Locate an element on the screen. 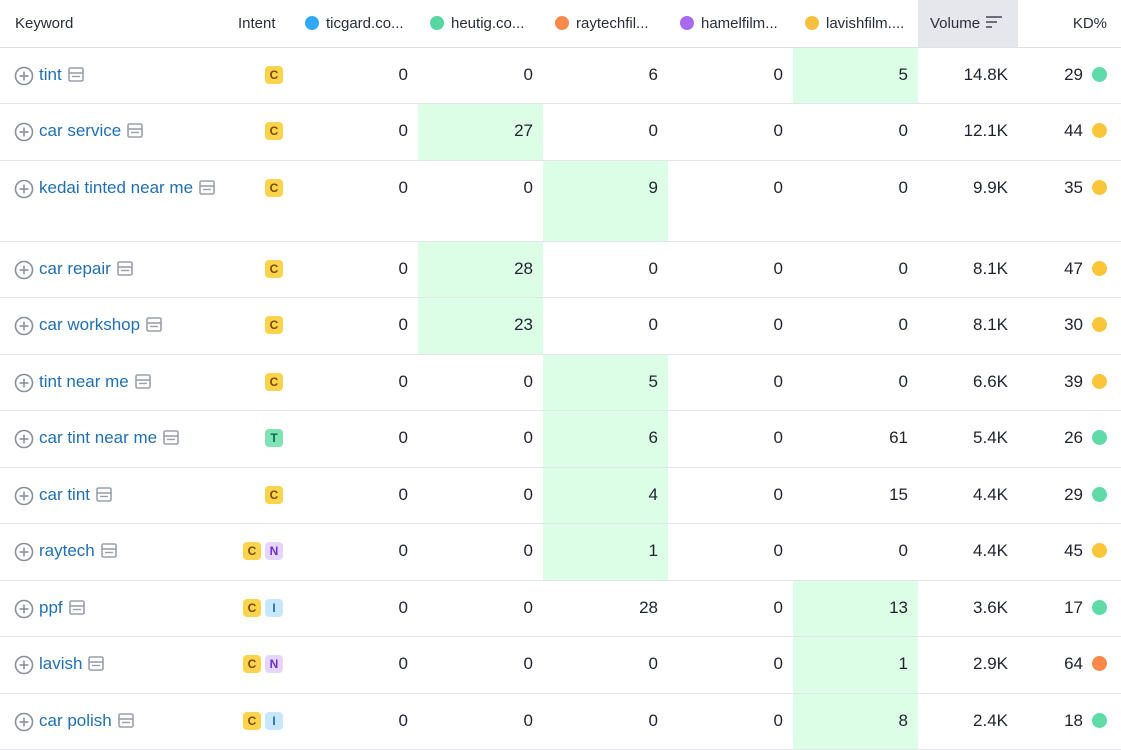 The image size is (1121, 750). domain-position-cell: 8 is located at coordinates (855, 721).